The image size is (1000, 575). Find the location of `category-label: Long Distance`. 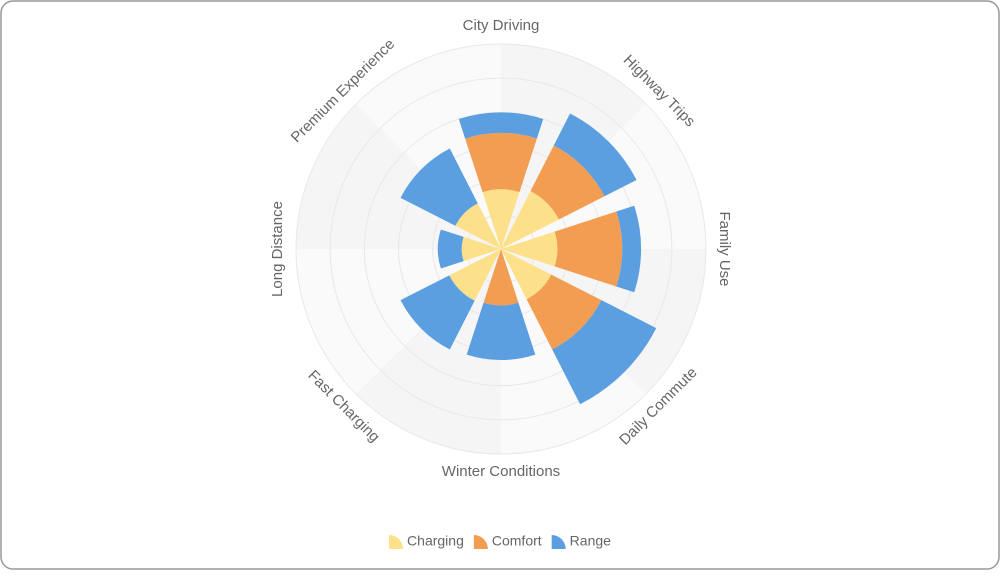

category-label: Long Distance is located at coordinates (277, 249).